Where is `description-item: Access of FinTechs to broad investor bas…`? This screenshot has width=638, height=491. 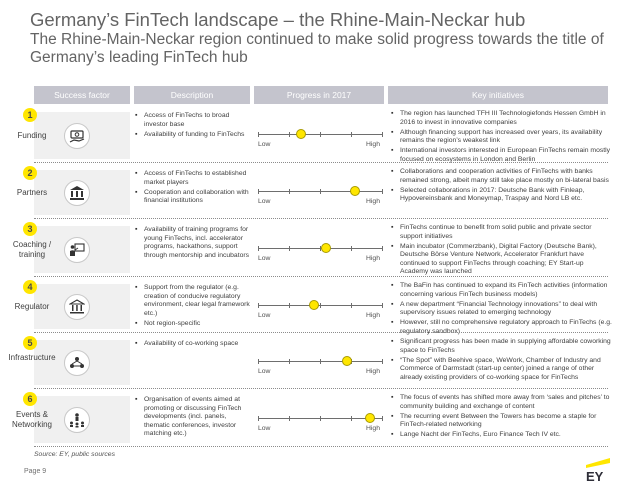 description-item: Access of FinTechs to broad investor bas… is located at coordinates (193, 120).